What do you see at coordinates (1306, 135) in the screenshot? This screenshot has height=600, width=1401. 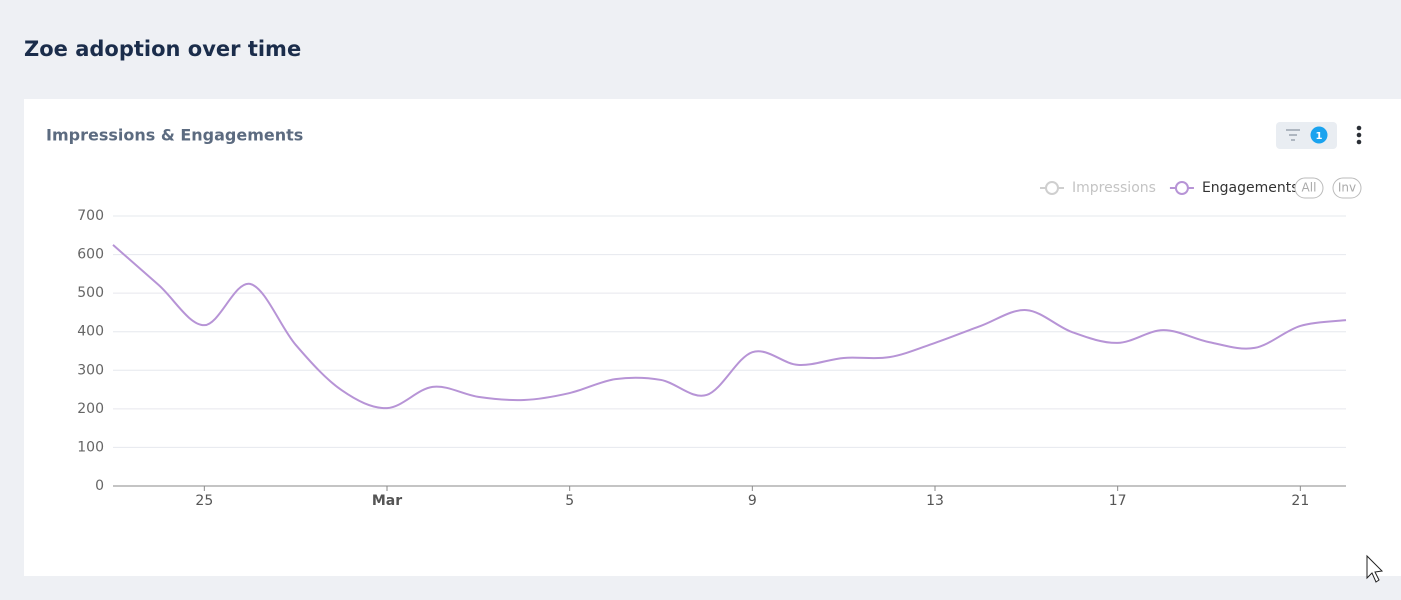 I see `filter-button` at bounding box center [1306, 135].